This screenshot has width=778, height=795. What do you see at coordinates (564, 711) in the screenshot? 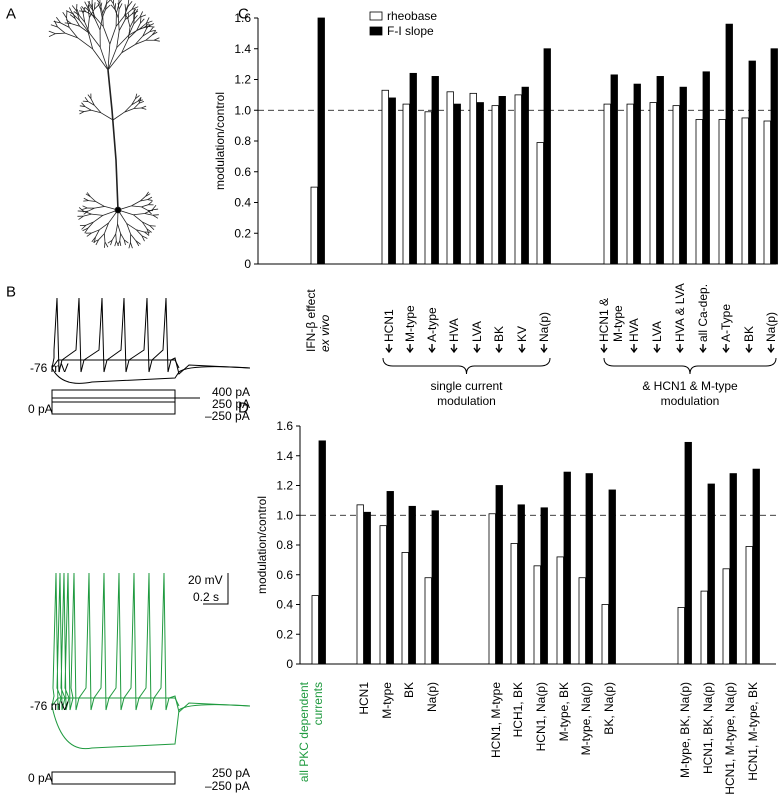
I see `x-tick-label: M-type, BK` at bounding box center [564, 711].